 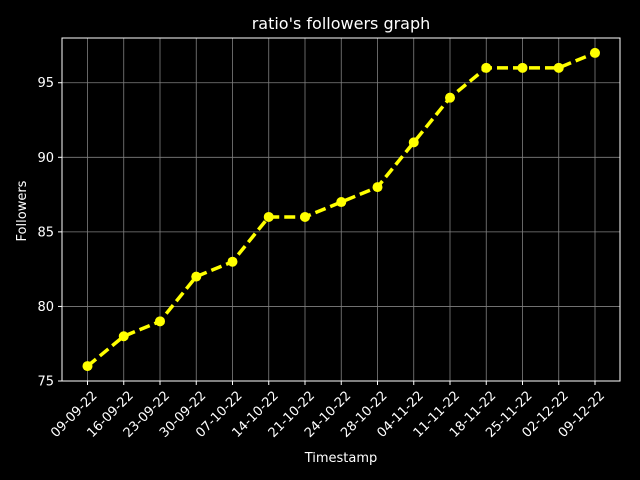 I want to click on y-axis-label: Followers, so click(x=22, y=210).